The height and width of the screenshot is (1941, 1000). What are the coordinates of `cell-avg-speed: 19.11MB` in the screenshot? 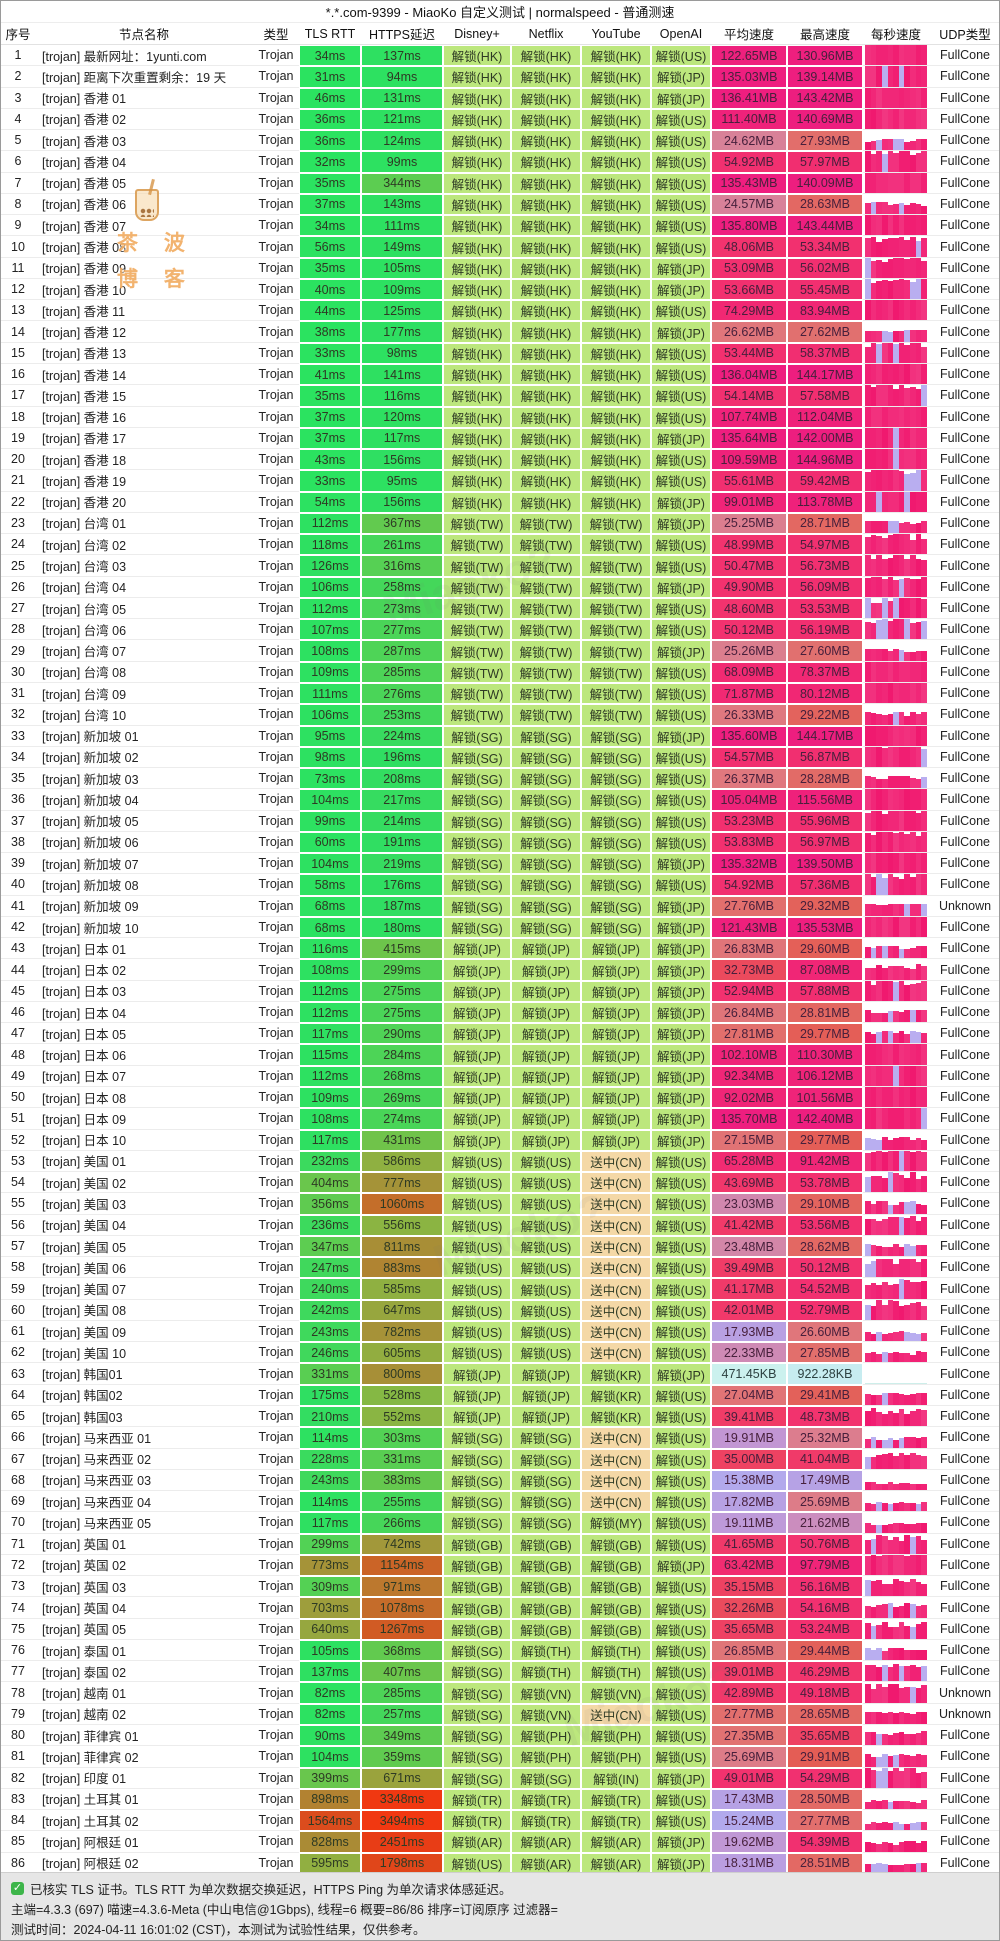 It's located at (749, 1523).